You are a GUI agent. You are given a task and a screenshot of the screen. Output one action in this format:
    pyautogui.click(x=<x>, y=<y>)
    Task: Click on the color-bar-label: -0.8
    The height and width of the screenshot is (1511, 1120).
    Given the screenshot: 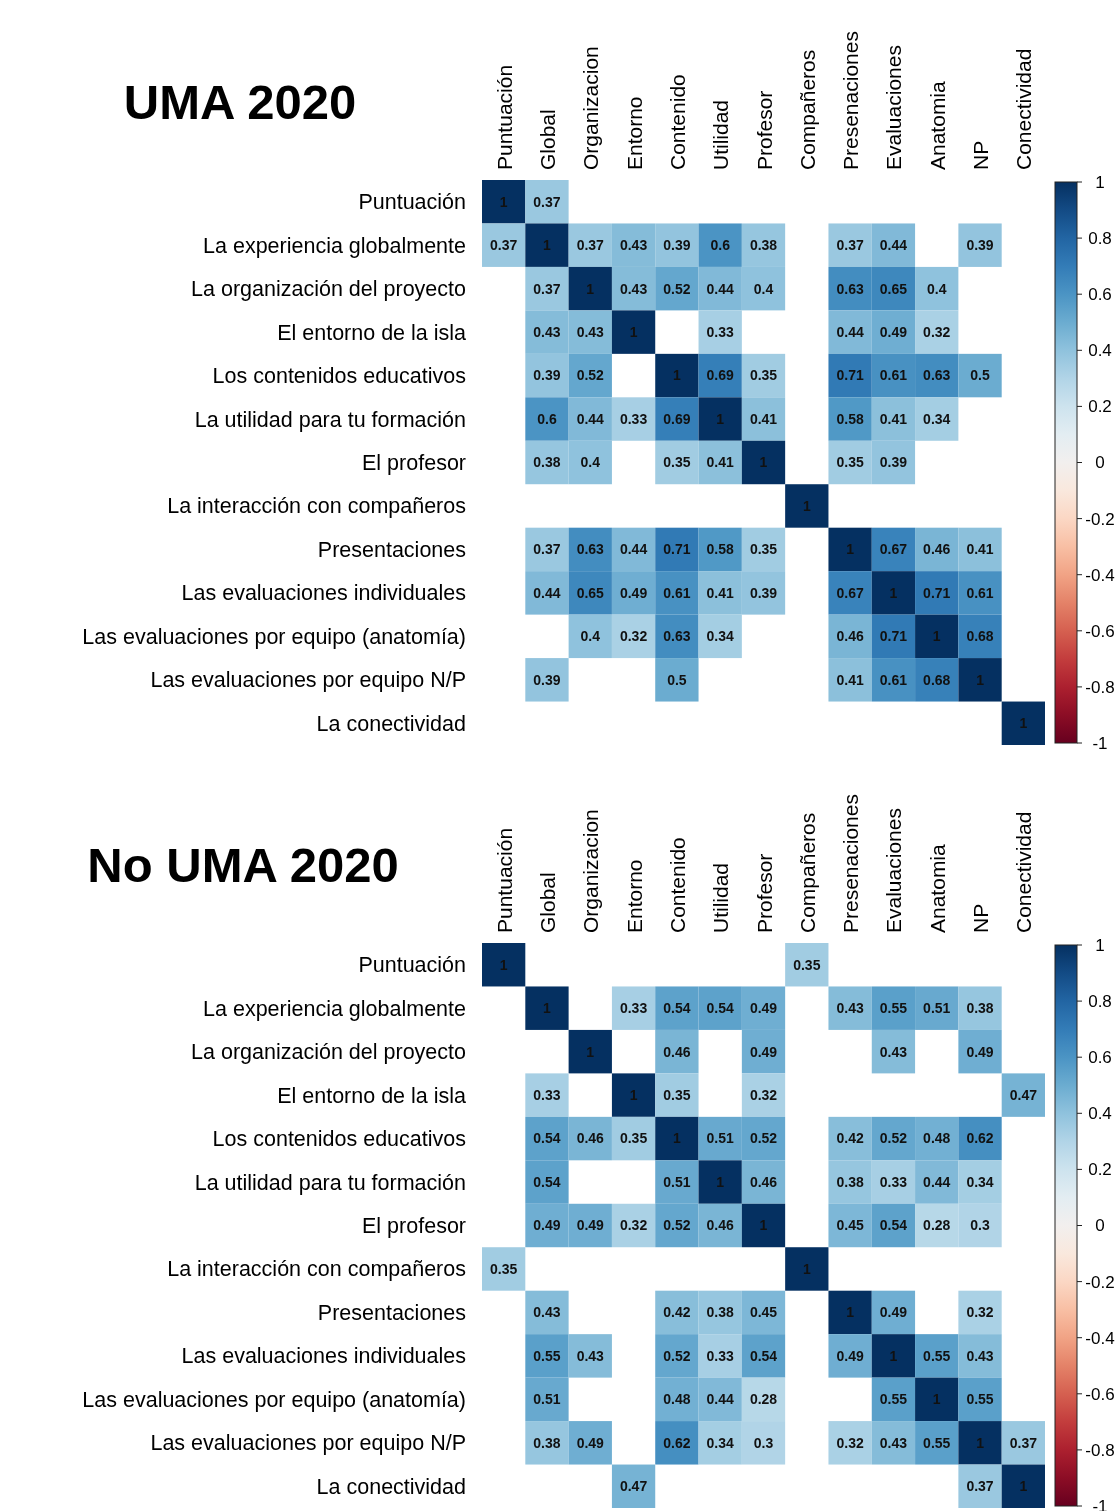 What is the action you would take?
    pyautogui.click(x=1100, y=687)
    